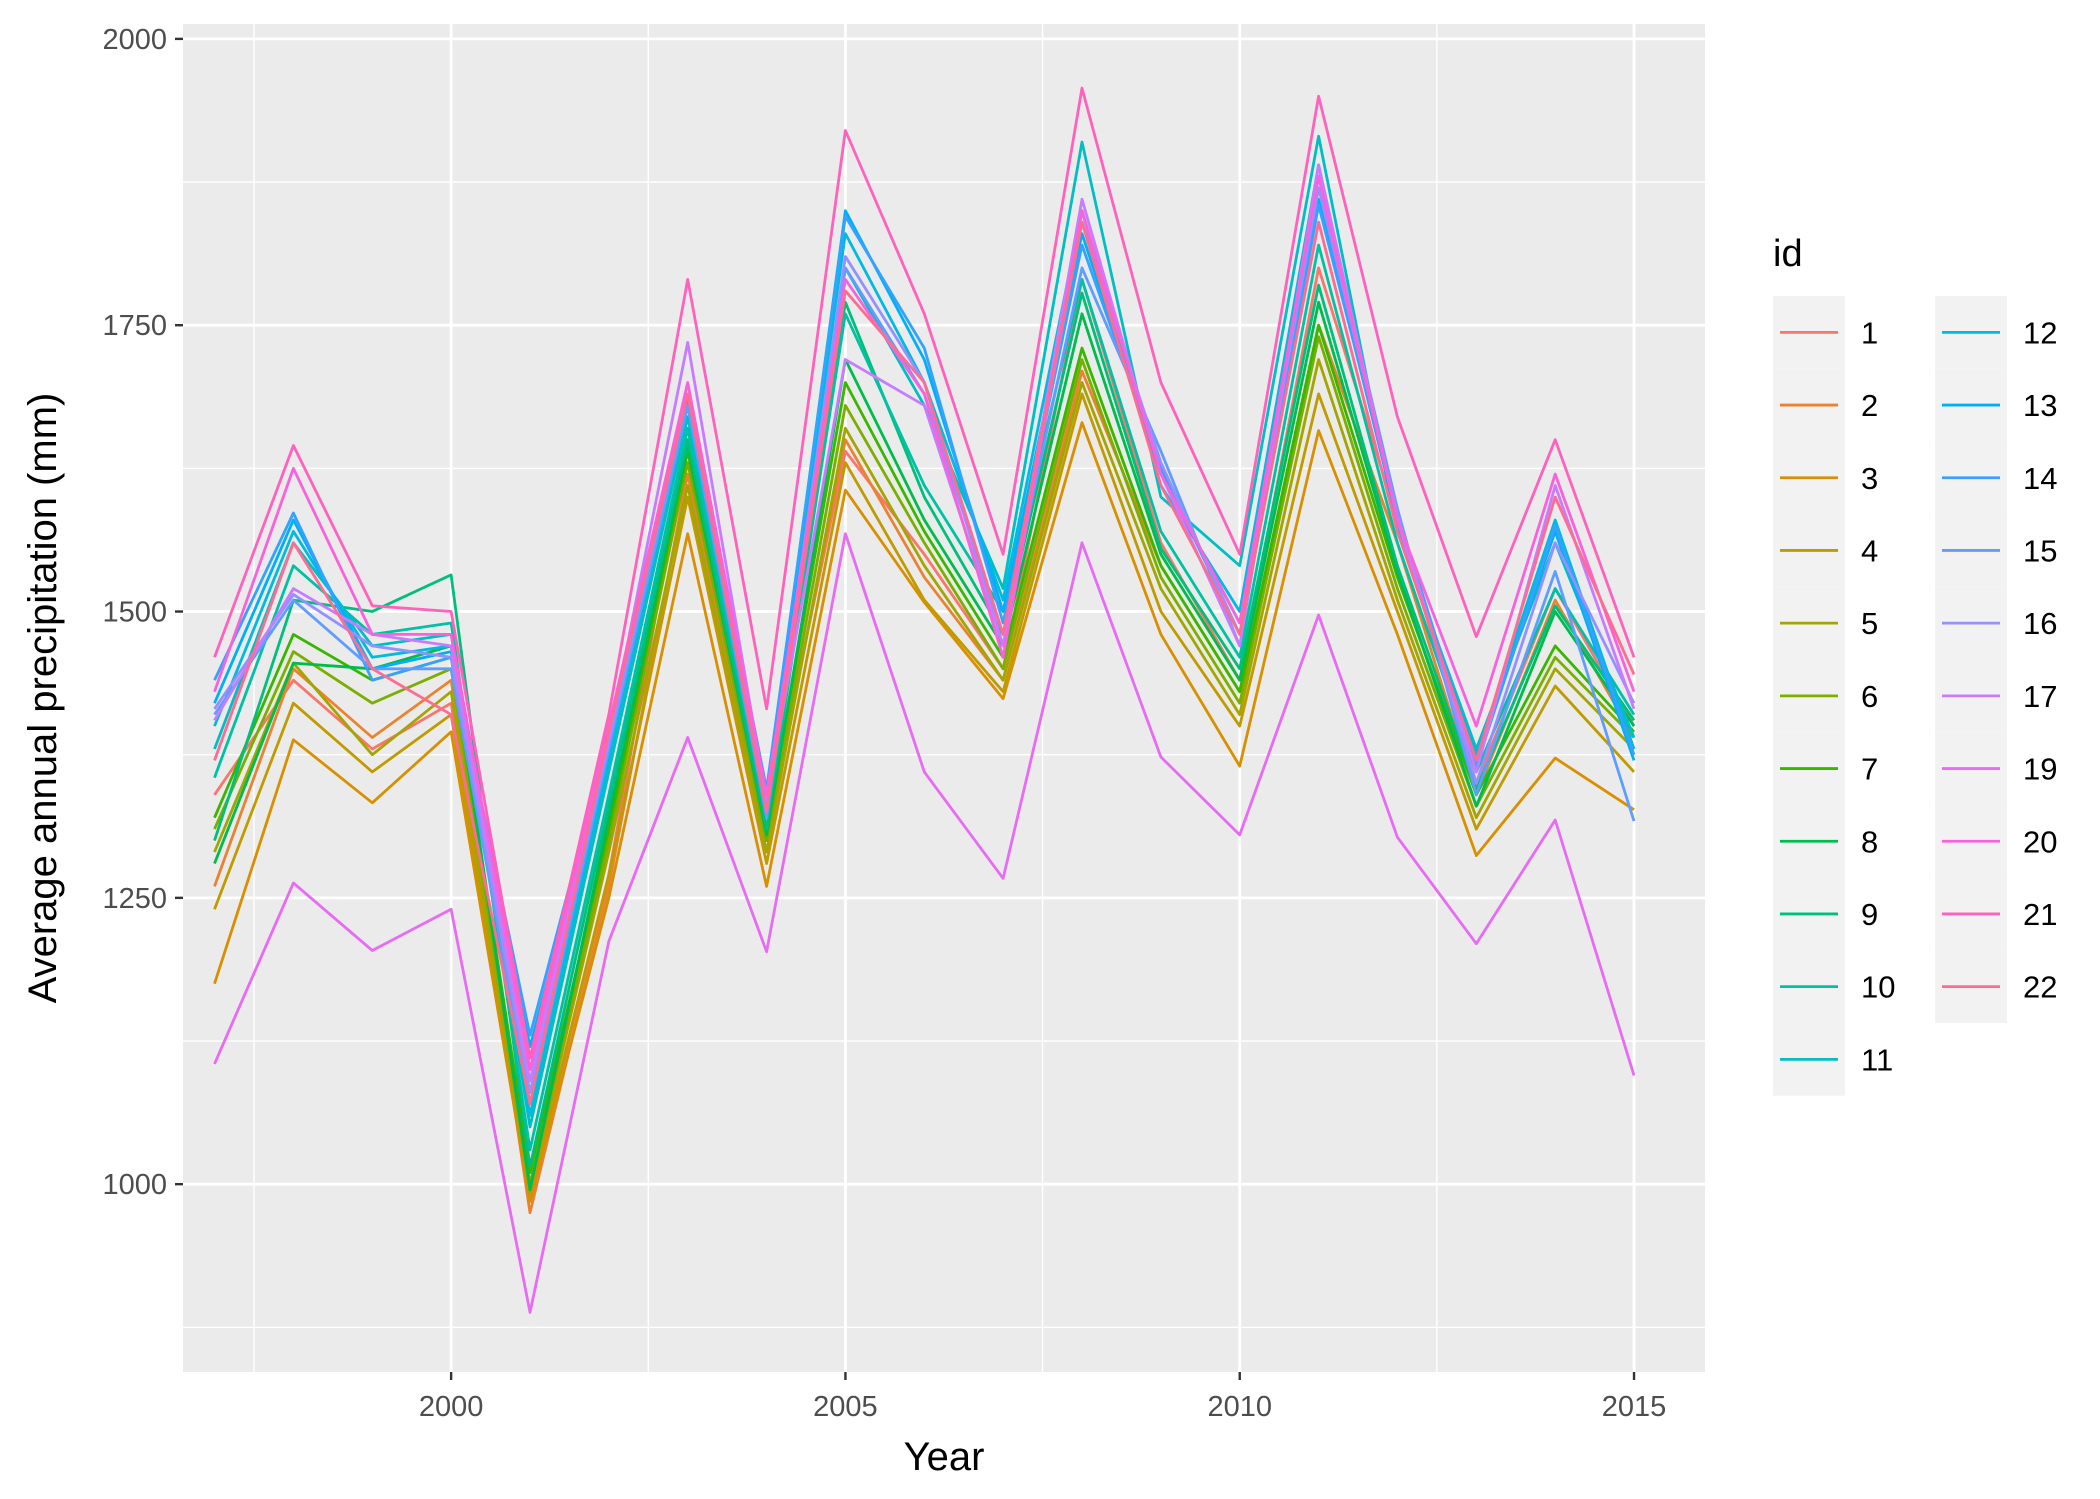 The height and width of the screenshot is (1499, 2100). What do you see at coordinates (1788, 254) in the screenshot?
I see `legend-title: id` at bounding box center [1788, 254].